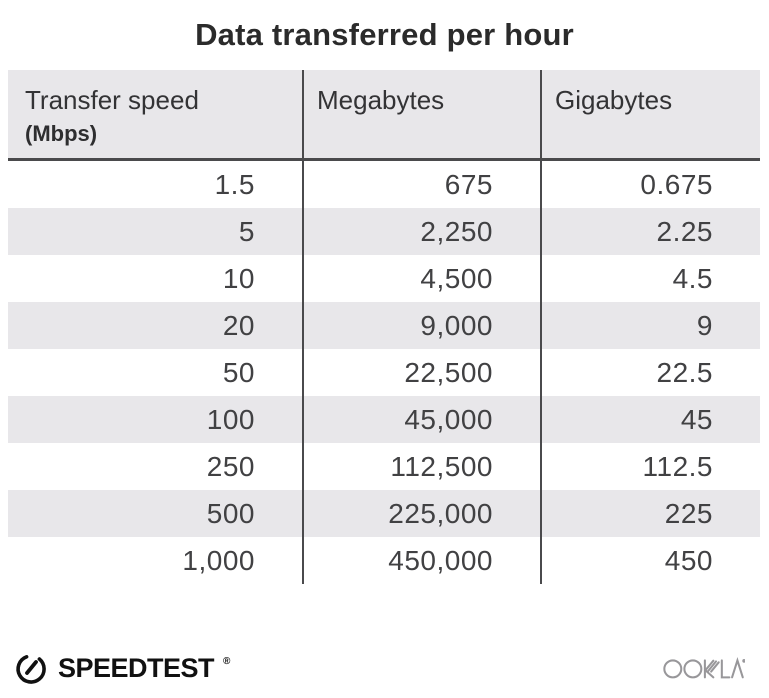 The height and width of the screenshot is (698, 769). What do you see at coordinates (421, 419) in the screenshot?
I see `megabytes-cell: 45,000` at bounding box center [421, 419].